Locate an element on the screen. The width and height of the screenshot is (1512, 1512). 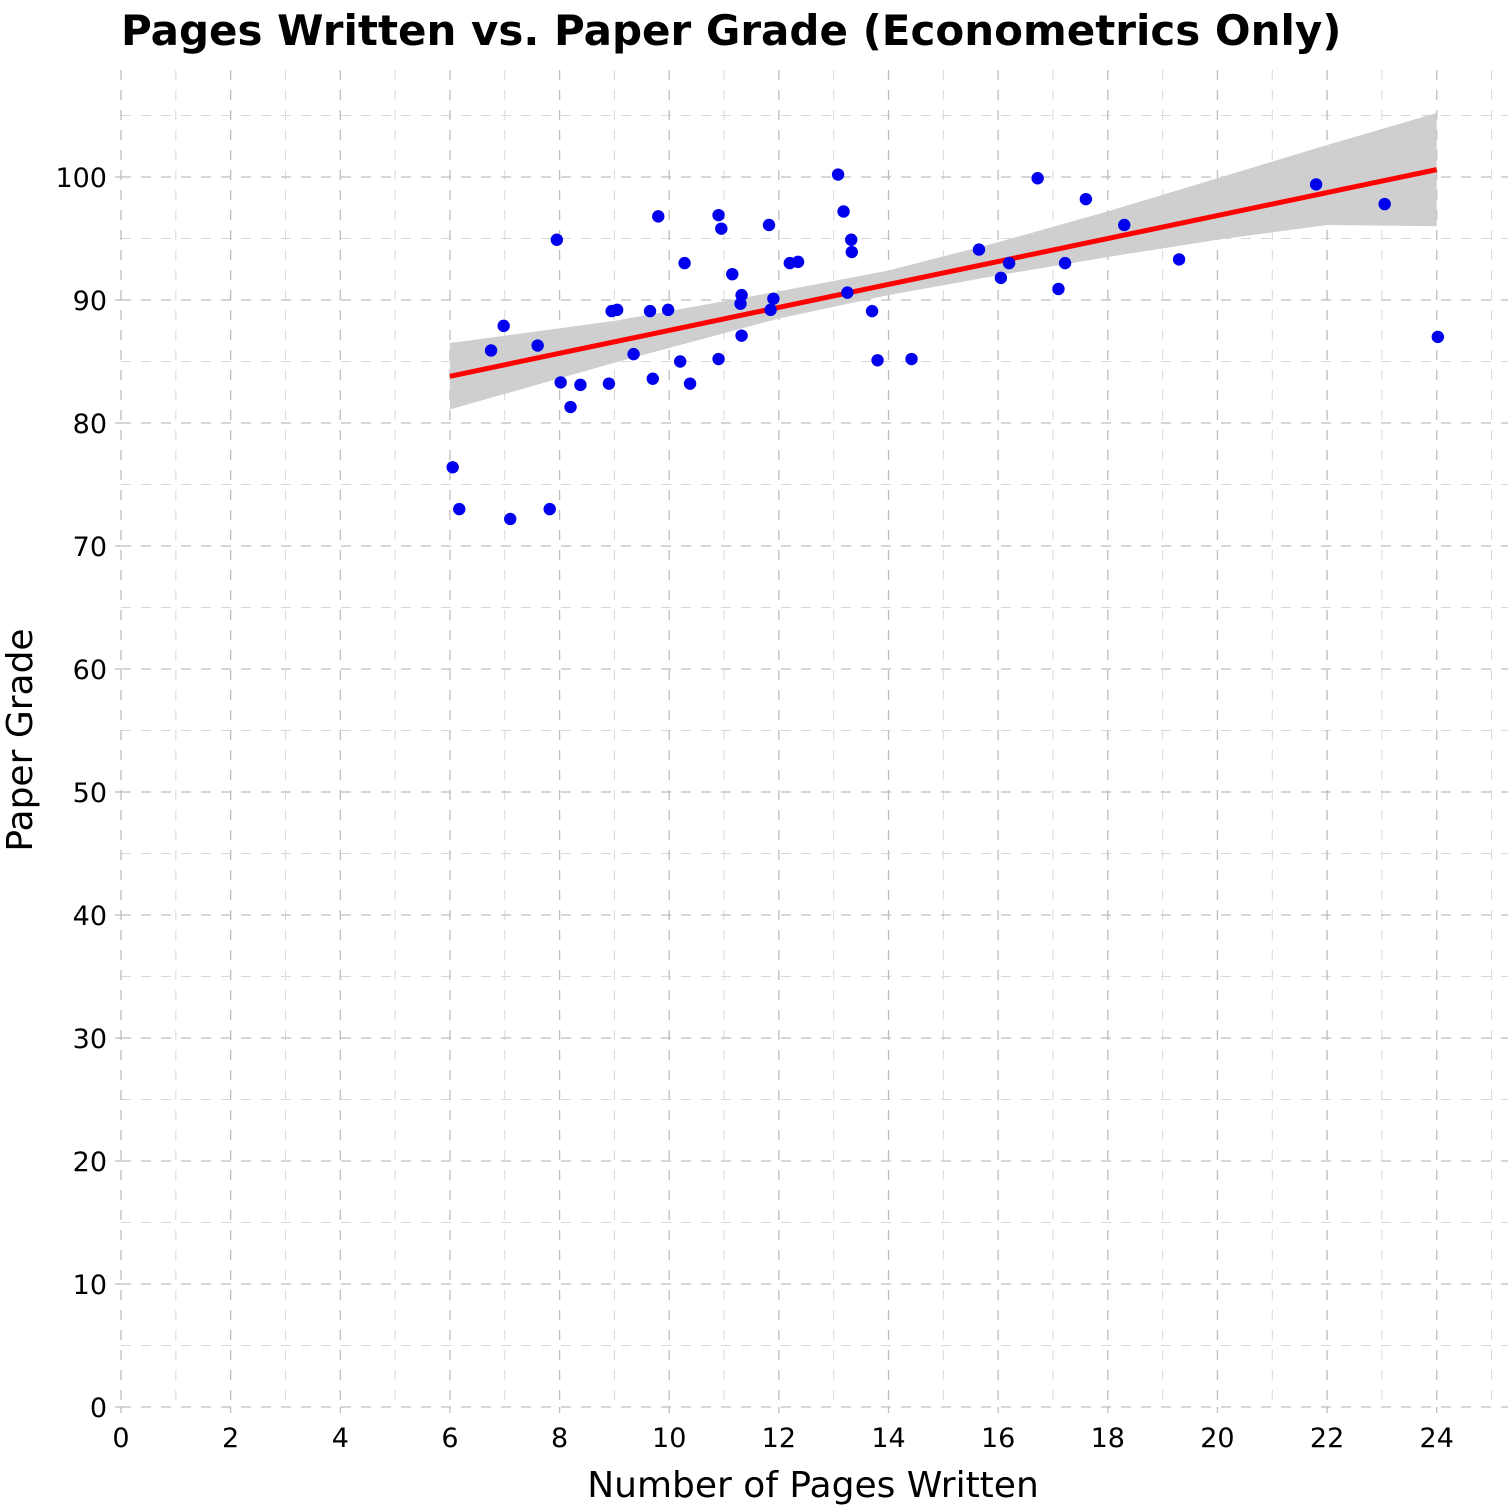
x-tick-label: 8 is located at coordinates (559, 1438).